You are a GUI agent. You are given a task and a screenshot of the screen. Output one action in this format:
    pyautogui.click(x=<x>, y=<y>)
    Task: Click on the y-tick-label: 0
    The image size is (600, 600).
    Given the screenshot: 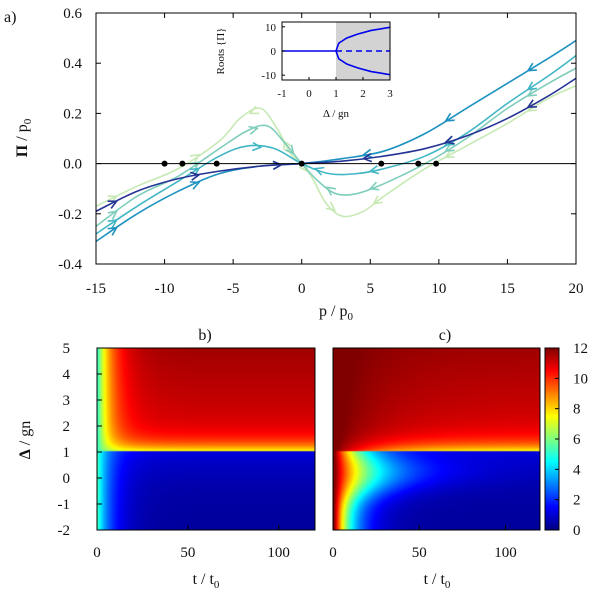 What is the action you would take?
    pyautogui.click(x=274, y=52)
    